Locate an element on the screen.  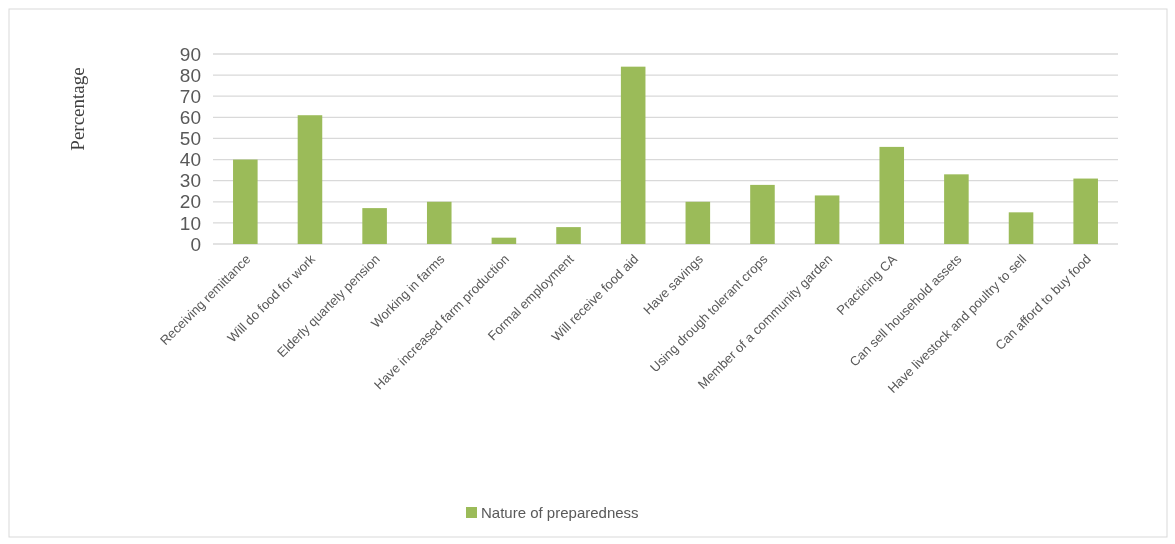
y-tick-label: 0 is located at coordinates (195, 244).